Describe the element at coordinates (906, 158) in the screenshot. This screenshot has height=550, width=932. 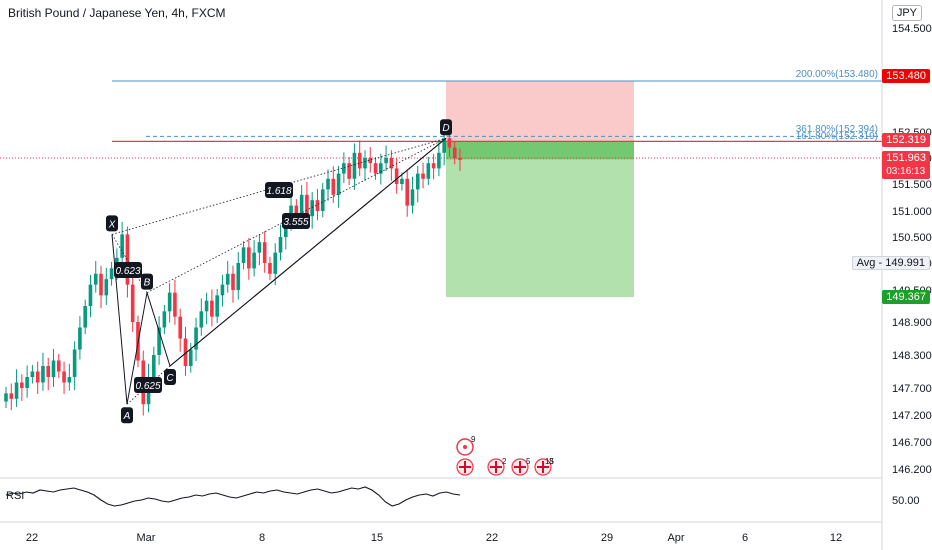
I see `last-price: 151.963` at that location.